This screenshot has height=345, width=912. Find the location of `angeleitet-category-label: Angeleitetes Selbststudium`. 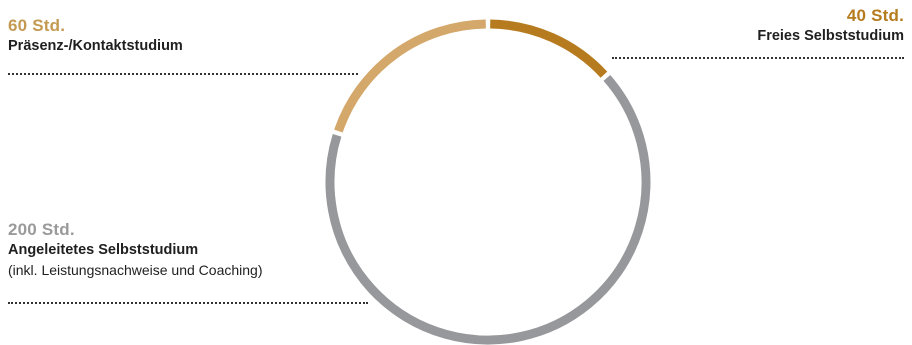

angeleitet-category-label: Angeleitetes Selbststudium is located at coordinates (103, 250).